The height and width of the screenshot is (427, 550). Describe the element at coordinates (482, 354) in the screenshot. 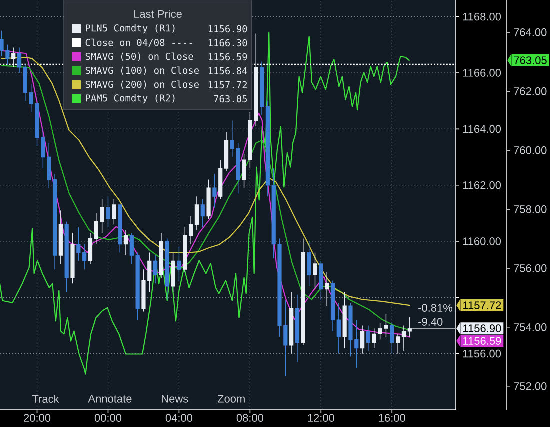

I see `y-tick-label: 1156.00` at that location.